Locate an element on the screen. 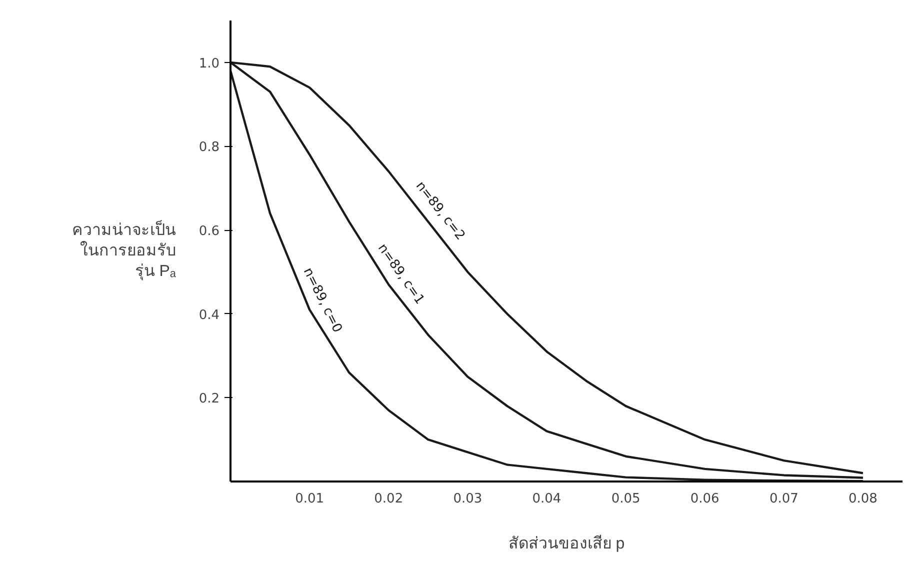 The width and height of the screenshot is (922, 571). y-tick-label: 0.6 is located at coordinates (209, 232).